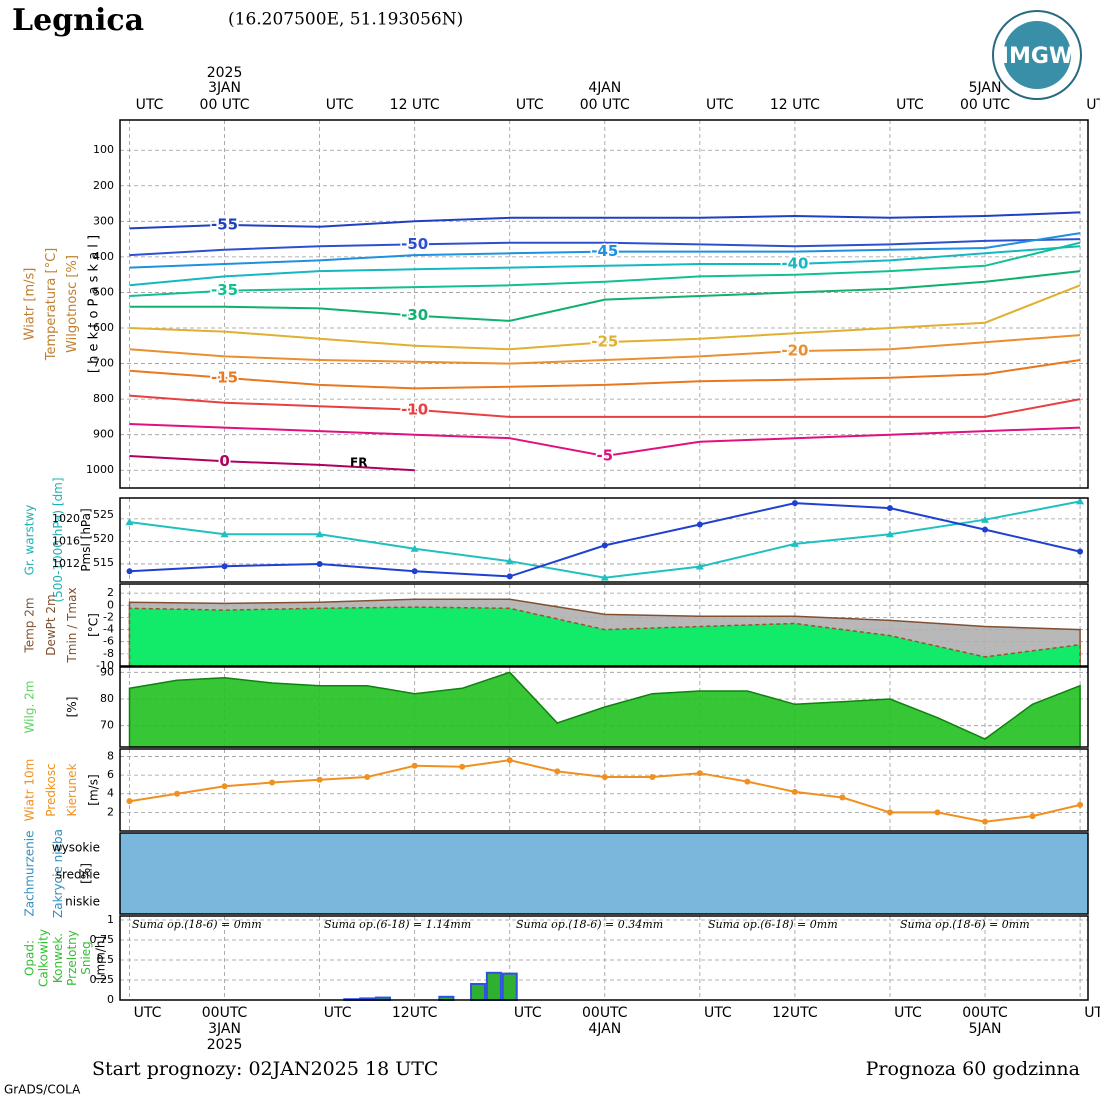  I want to click on y-axis-label: Kierunek, so click(72, 789).